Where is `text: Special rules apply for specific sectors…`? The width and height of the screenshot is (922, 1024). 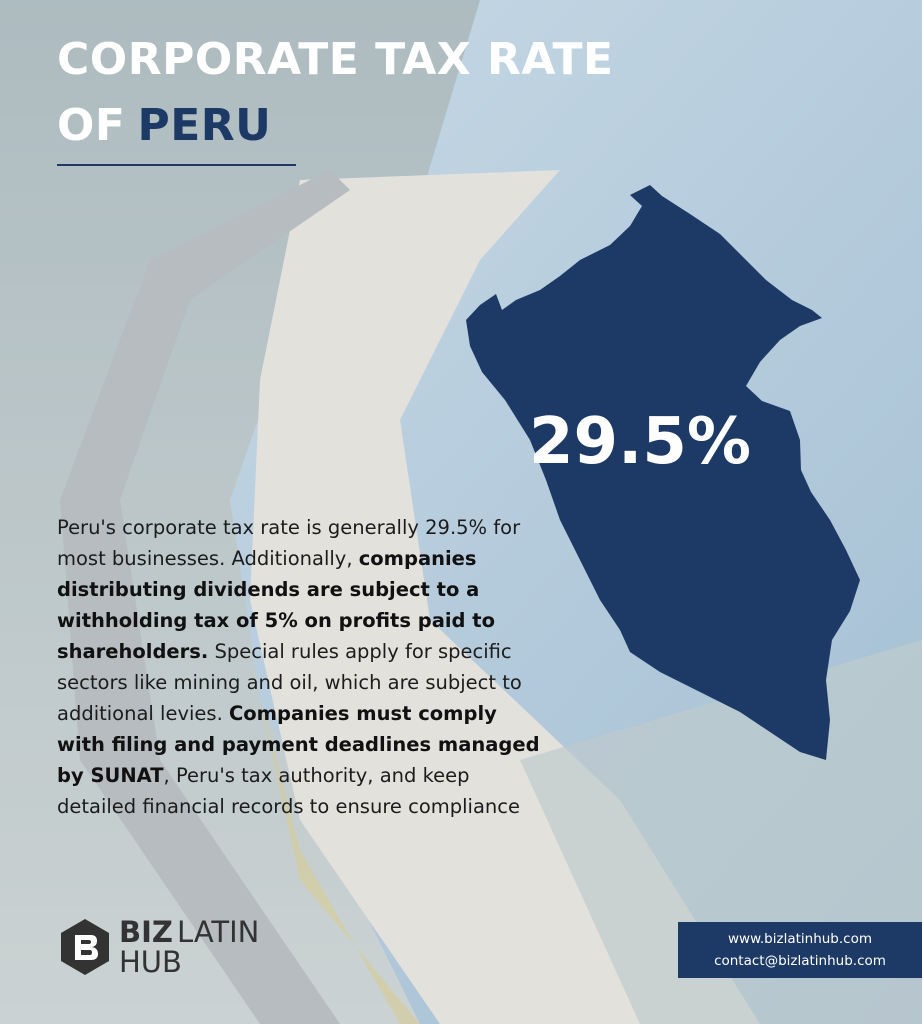
text: Special rules apply for specific sectors… is located at coordinates (293, 682).